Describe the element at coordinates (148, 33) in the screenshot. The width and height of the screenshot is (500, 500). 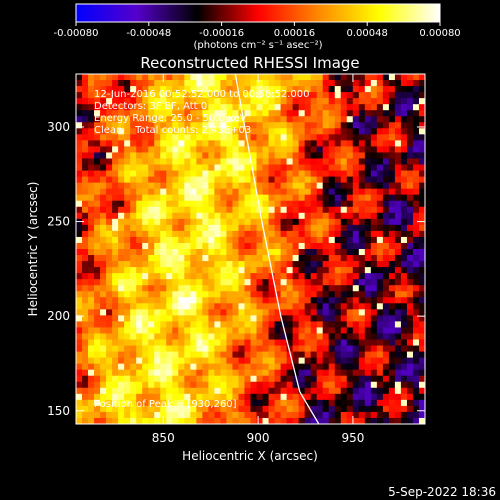
I see `colorbar-tick-label: -0.00048` at that location.